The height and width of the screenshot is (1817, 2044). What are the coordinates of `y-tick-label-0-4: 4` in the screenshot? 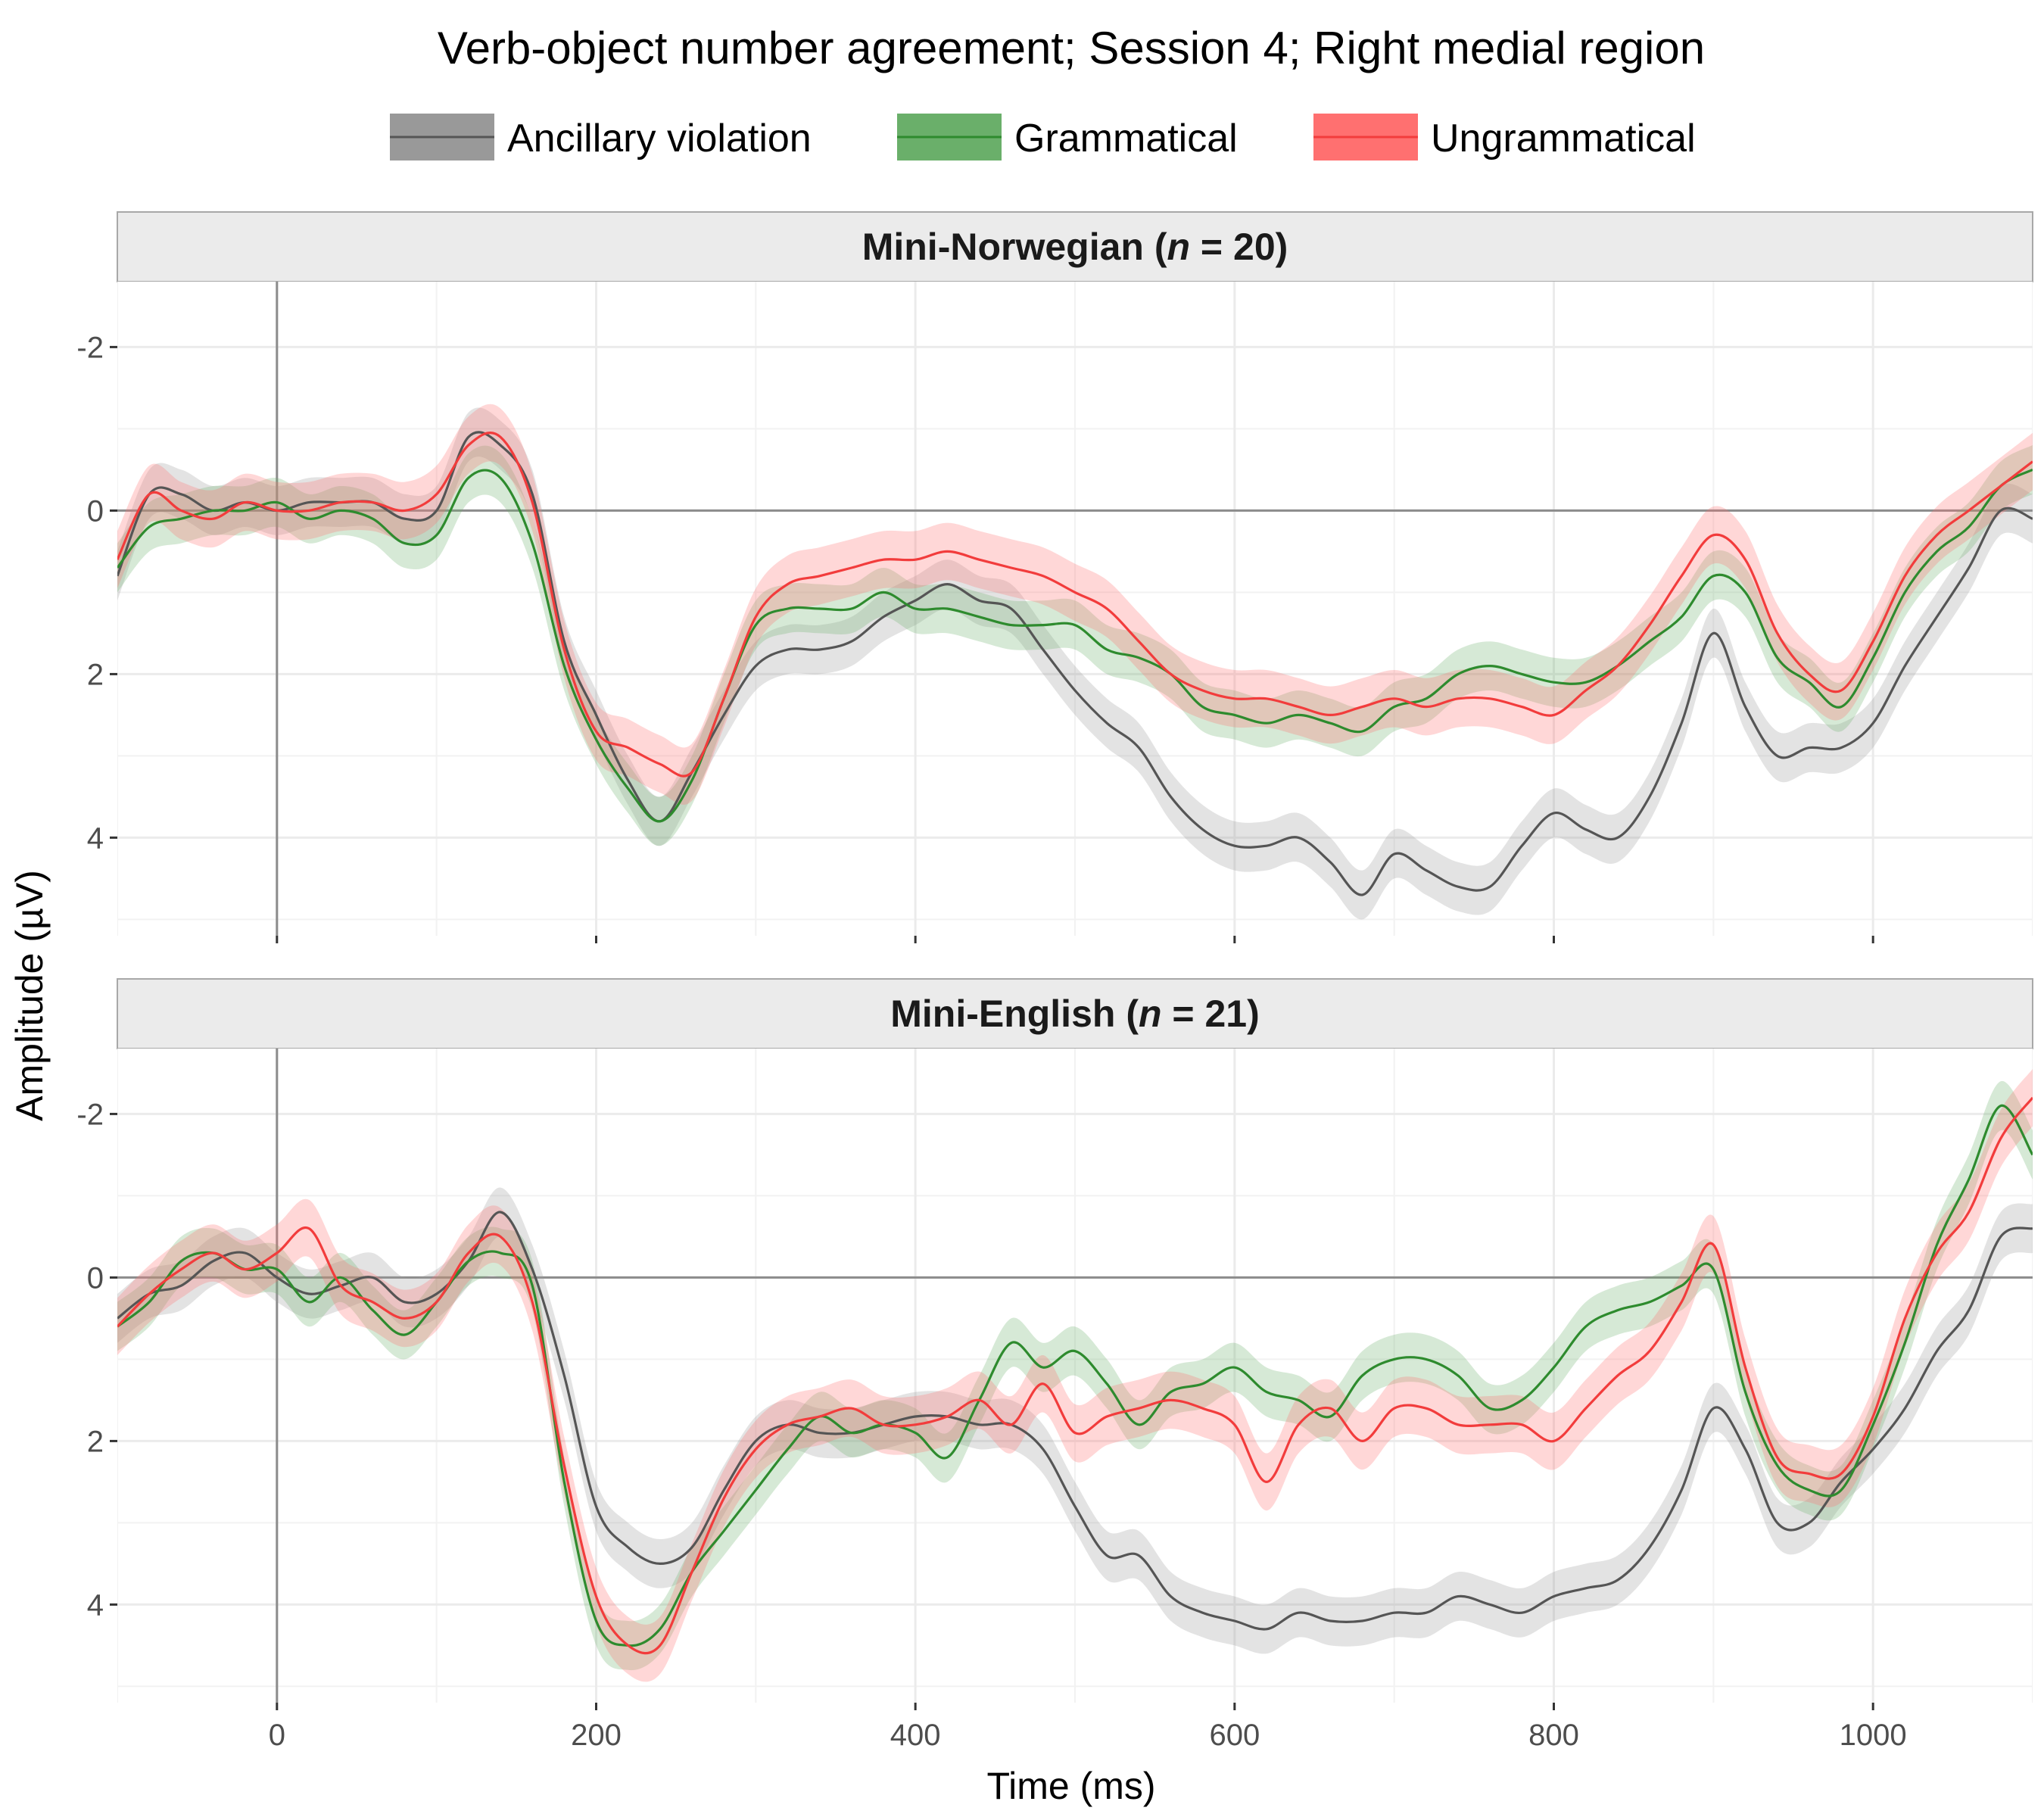 It's located at (95, 838).